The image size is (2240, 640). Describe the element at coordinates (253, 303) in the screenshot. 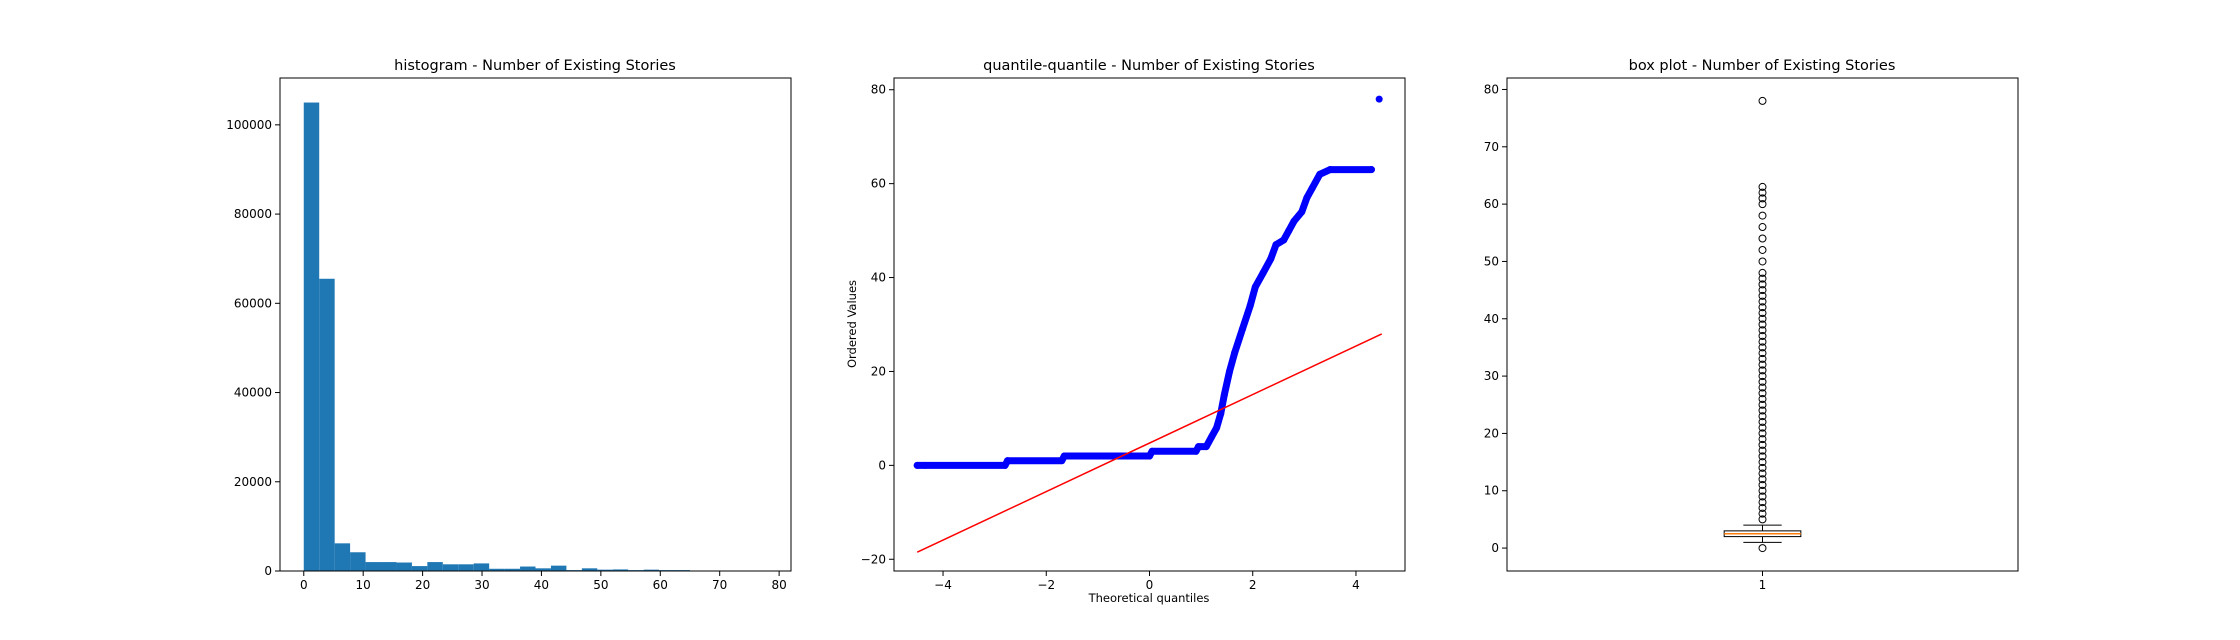

I see `histogram-y-tick-label: 60000` at that location.